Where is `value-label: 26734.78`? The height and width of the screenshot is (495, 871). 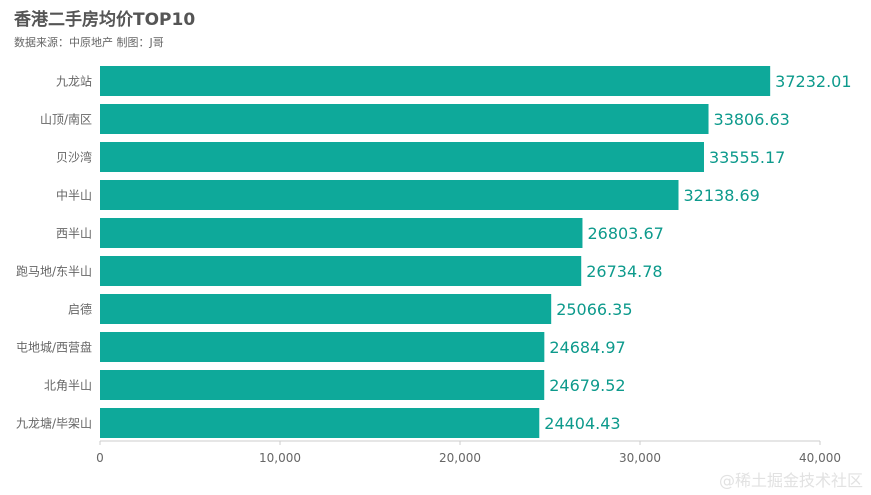 value-label: 26734.78 is located at coordinates (624, 271).